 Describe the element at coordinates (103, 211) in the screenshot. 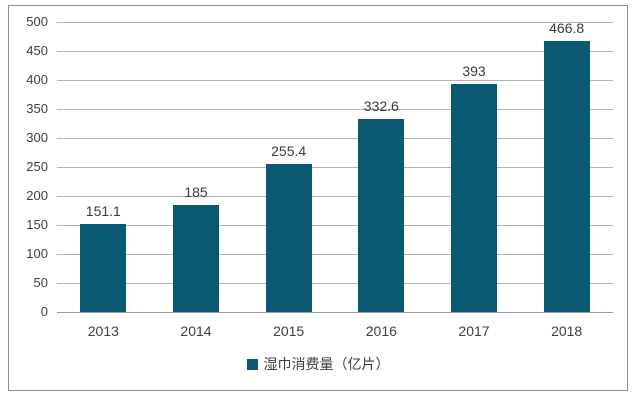

I see `bar-value-label: 151.1` at that location.